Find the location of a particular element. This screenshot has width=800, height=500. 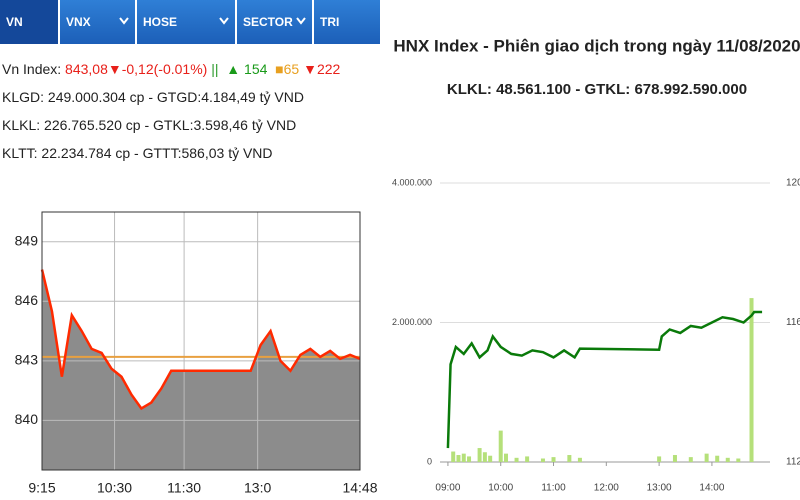

x-tick-label: 14:48 is located at coordinates (359, 488).